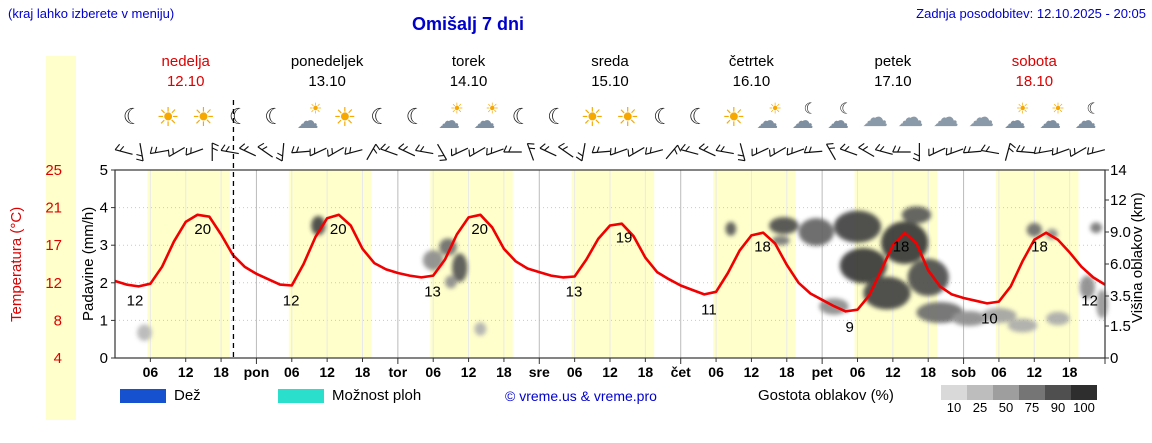 The image size is (1152, 443). I want to click on day-icons: ☾ ☀ ☁ ☀ ☁ ☾, so click(468, 117).